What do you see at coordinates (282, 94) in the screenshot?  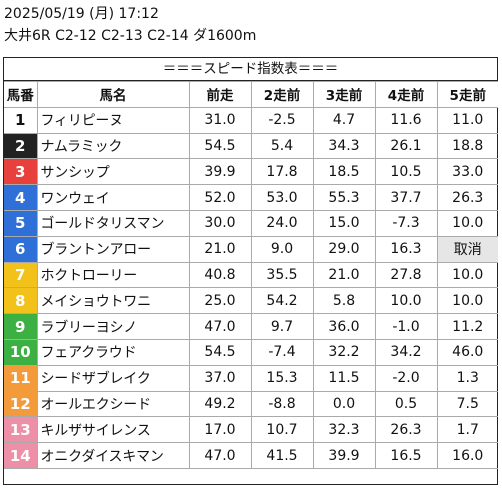 I see `column-header: 2走前` at bounding box center [282, 94].